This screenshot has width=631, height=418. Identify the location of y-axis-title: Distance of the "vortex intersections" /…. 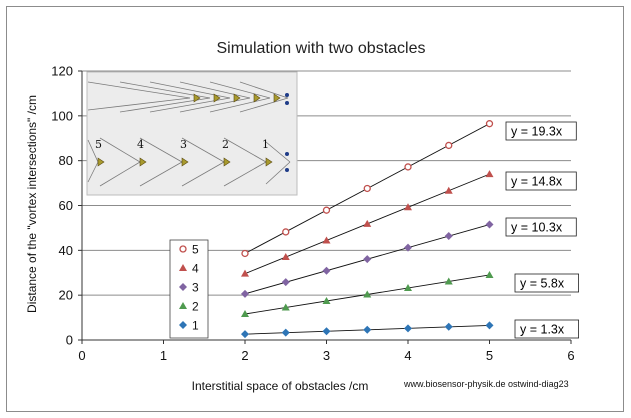
(32, 204).